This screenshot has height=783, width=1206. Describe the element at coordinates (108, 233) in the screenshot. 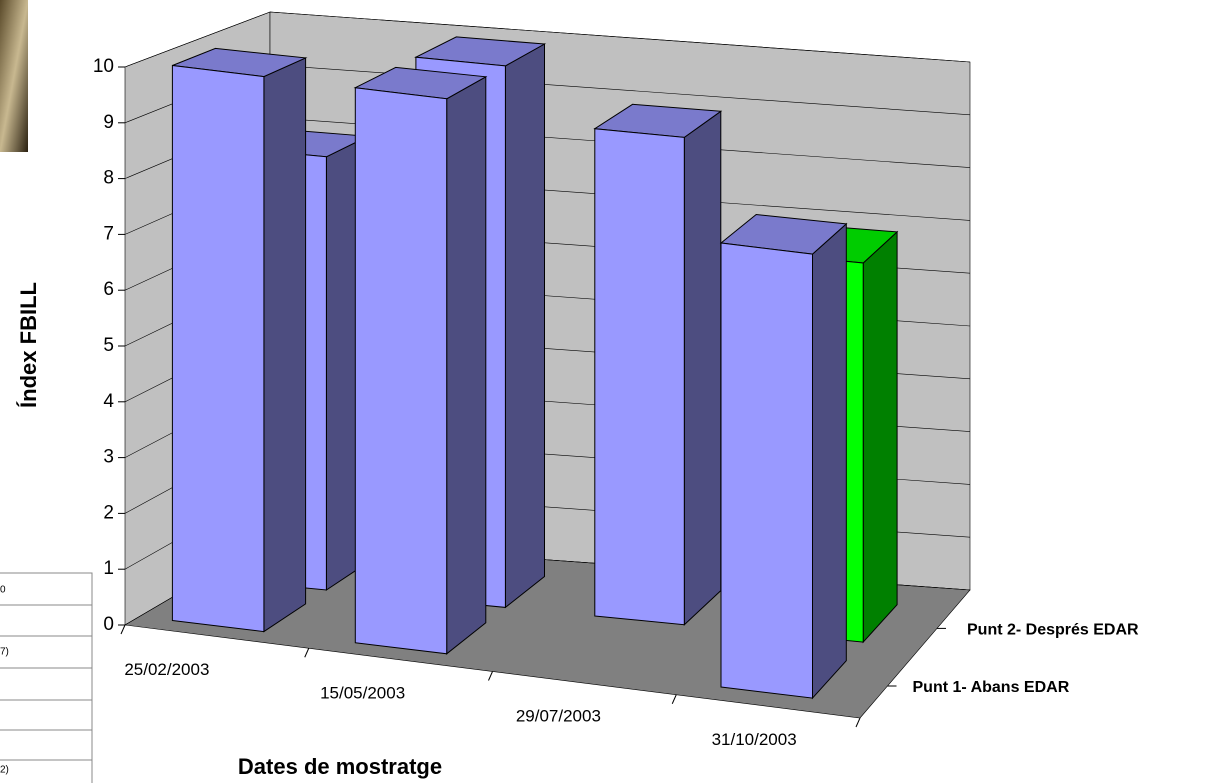

I see `y-tick-label: 7` at that location.